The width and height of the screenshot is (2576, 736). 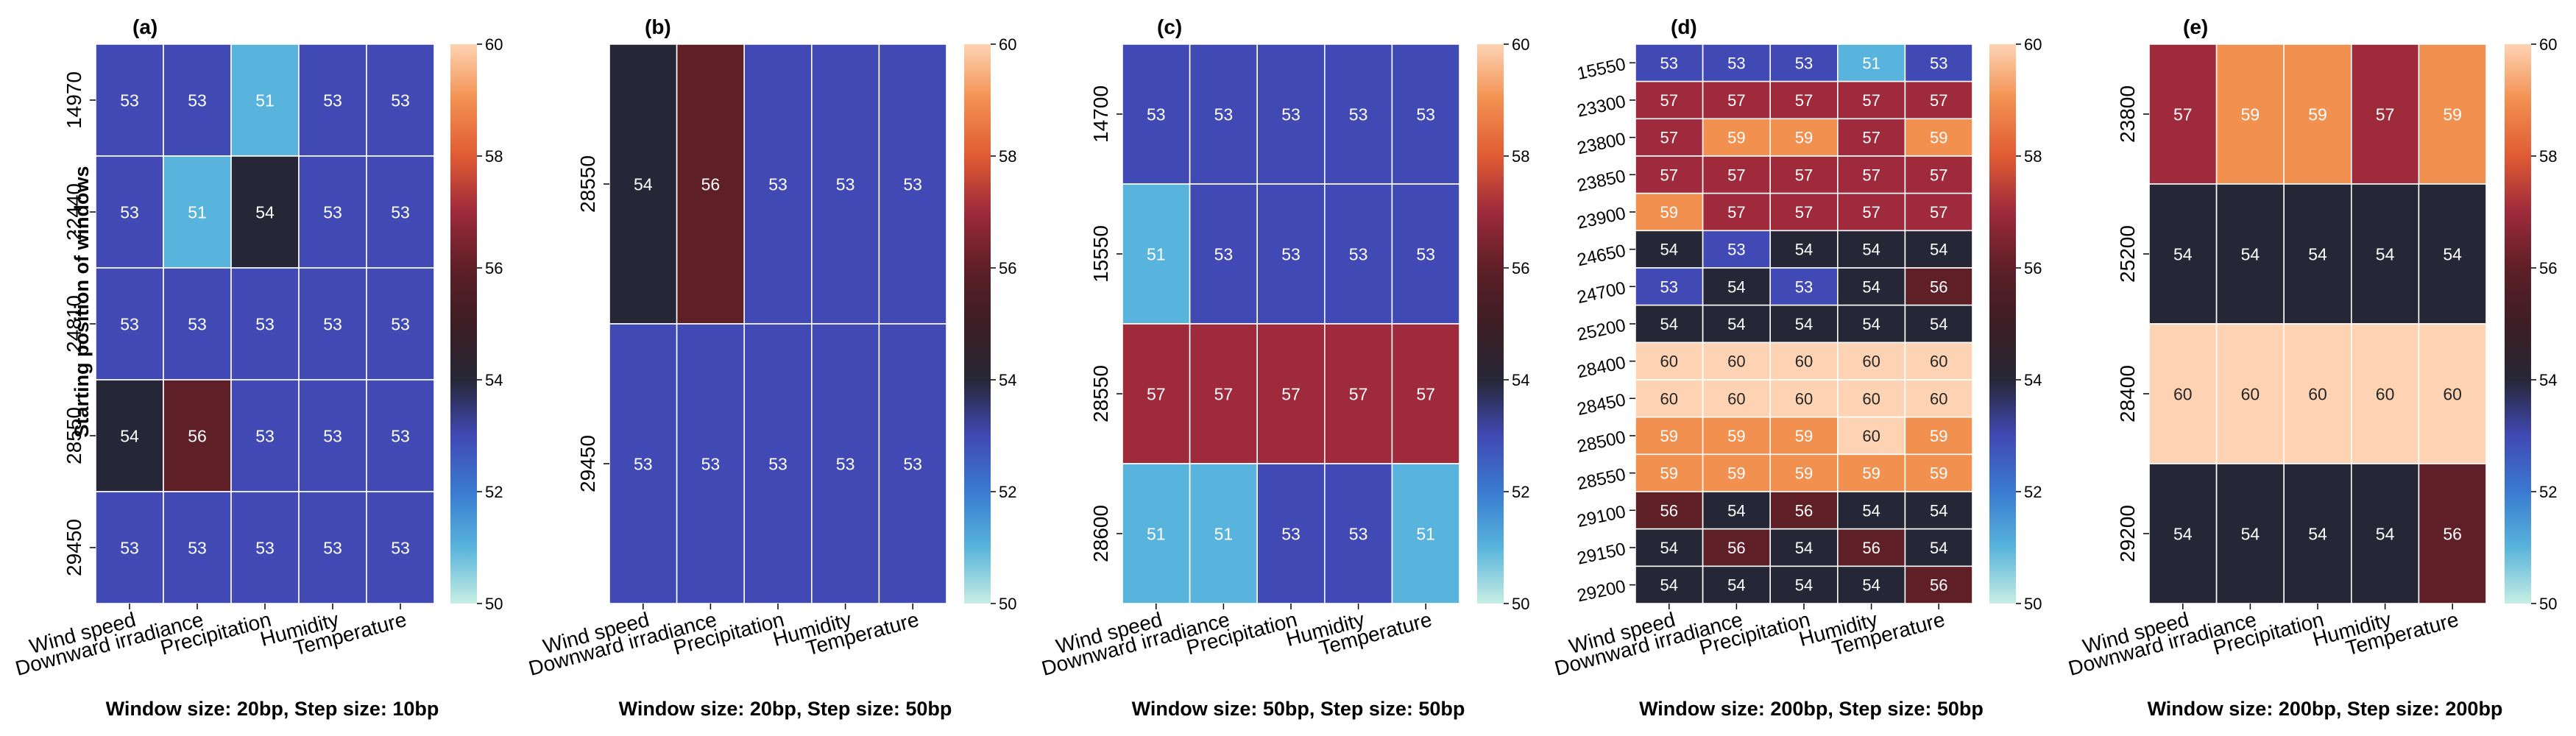 I want to click on y-axis-title: Starting position of windows, so click(x=82, y=302).